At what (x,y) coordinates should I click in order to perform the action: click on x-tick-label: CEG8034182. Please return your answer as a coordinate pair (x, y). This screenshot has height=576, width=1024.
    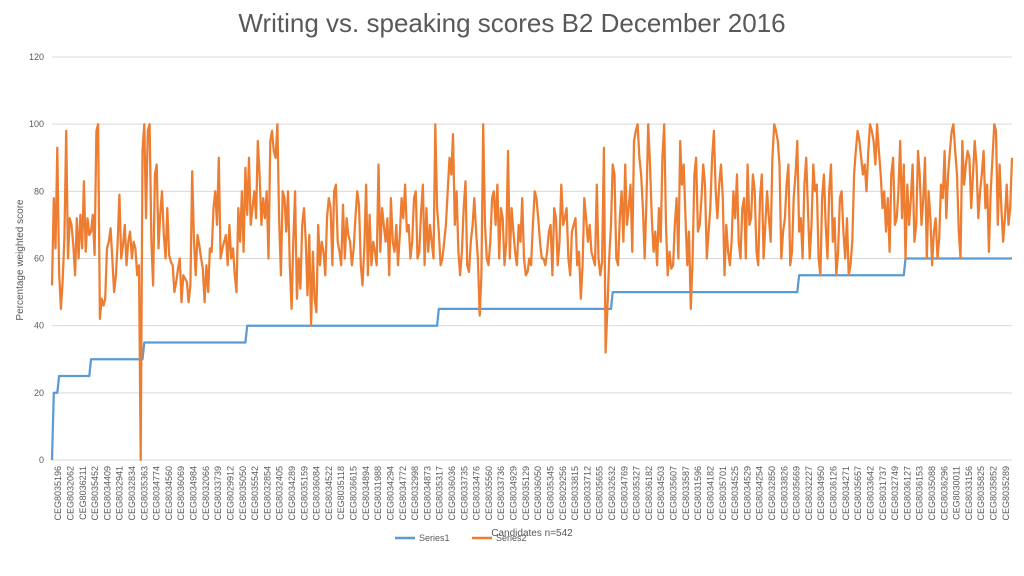
    Looking at the image, I should click on (711, 493).